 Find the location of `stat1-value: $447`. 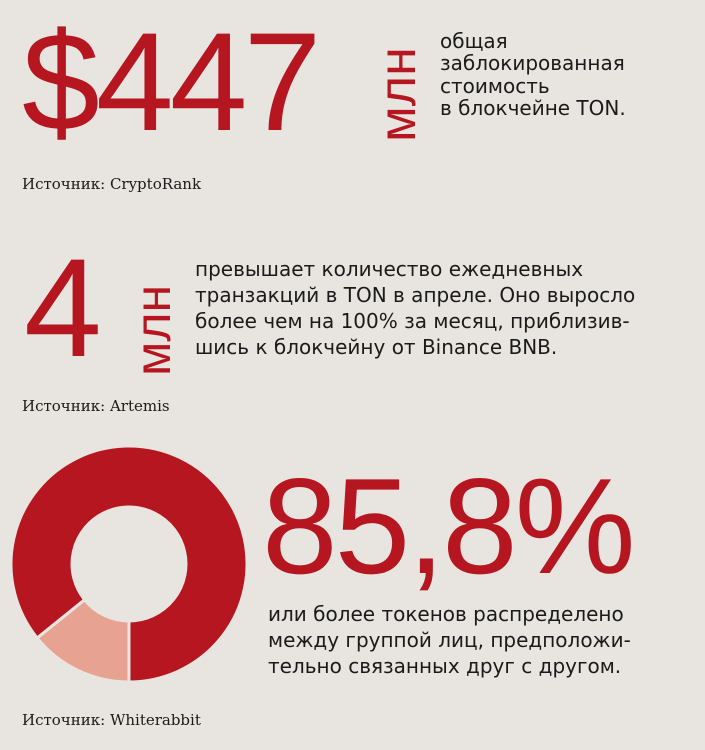

stat1-value: $447 is located at coordinates (171, 81).